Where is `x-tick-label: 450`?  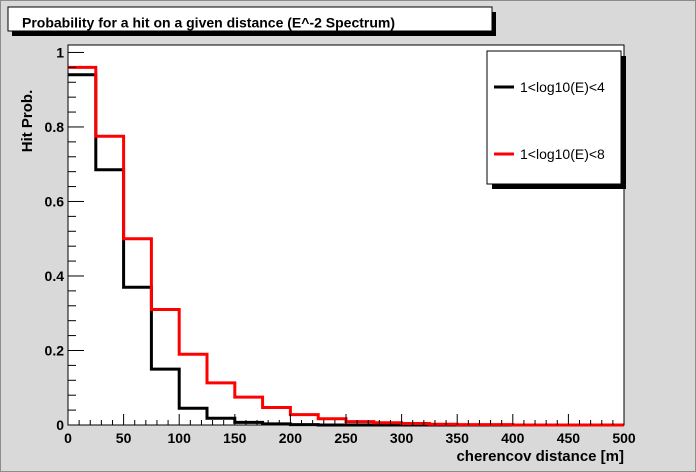 x-tick-label: 450 is located at coordinates (569, 438).